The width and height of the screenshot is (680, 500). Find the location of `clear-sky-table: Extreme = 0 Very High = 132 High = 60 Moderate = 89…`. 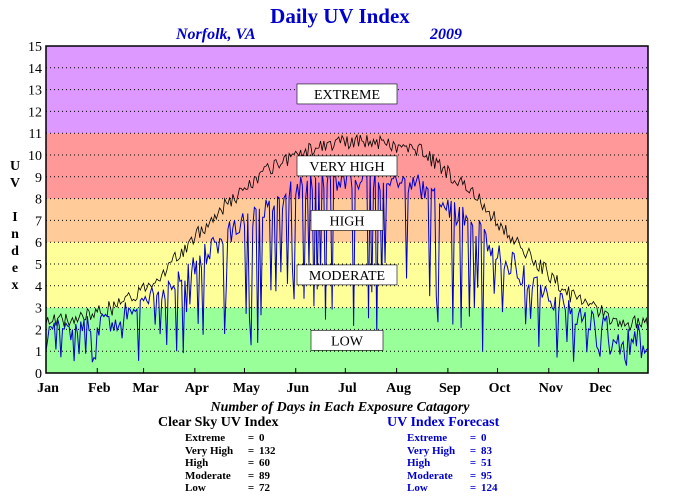

clear-sky-table: Extreme = 0 Very High = 132 High = 60 Moderate = 89… is located at coordinates (230, 463).